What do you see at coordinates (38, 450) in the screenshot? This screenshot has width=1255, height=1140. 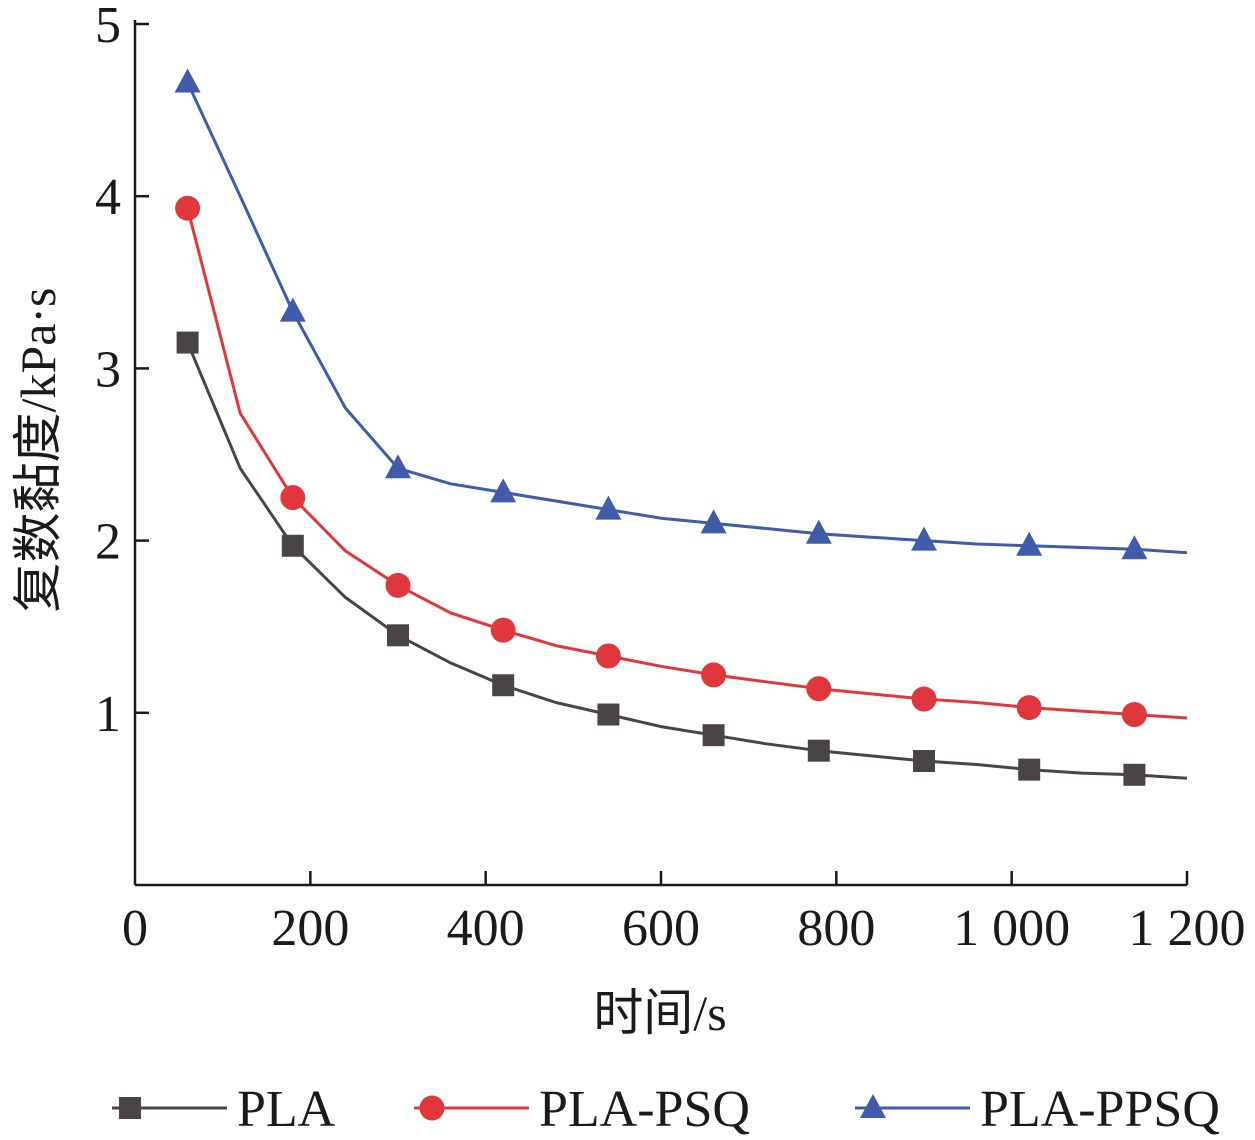 I see `y-axis-title: 复数黏度/kPa·s` at bounding box center [38, 450].